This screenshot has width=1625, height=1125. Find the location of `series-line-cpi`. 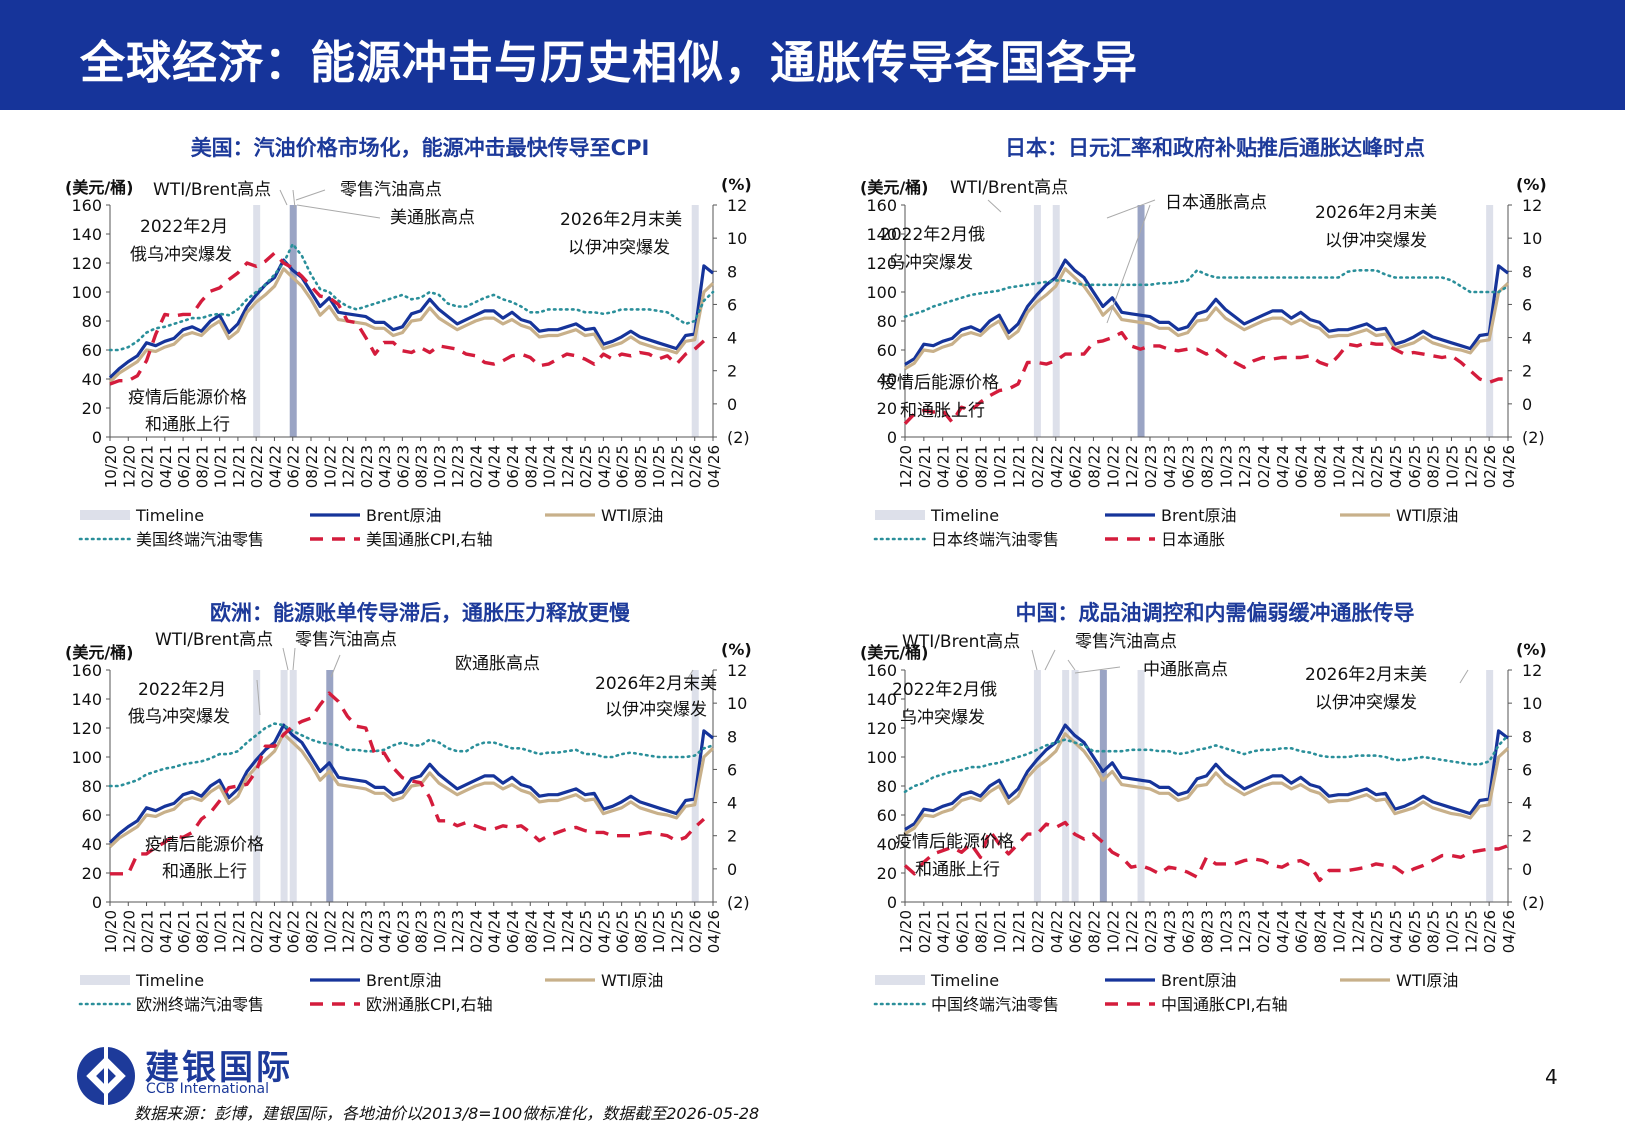

series-line-cpi is located at coordinates (1205, 377).